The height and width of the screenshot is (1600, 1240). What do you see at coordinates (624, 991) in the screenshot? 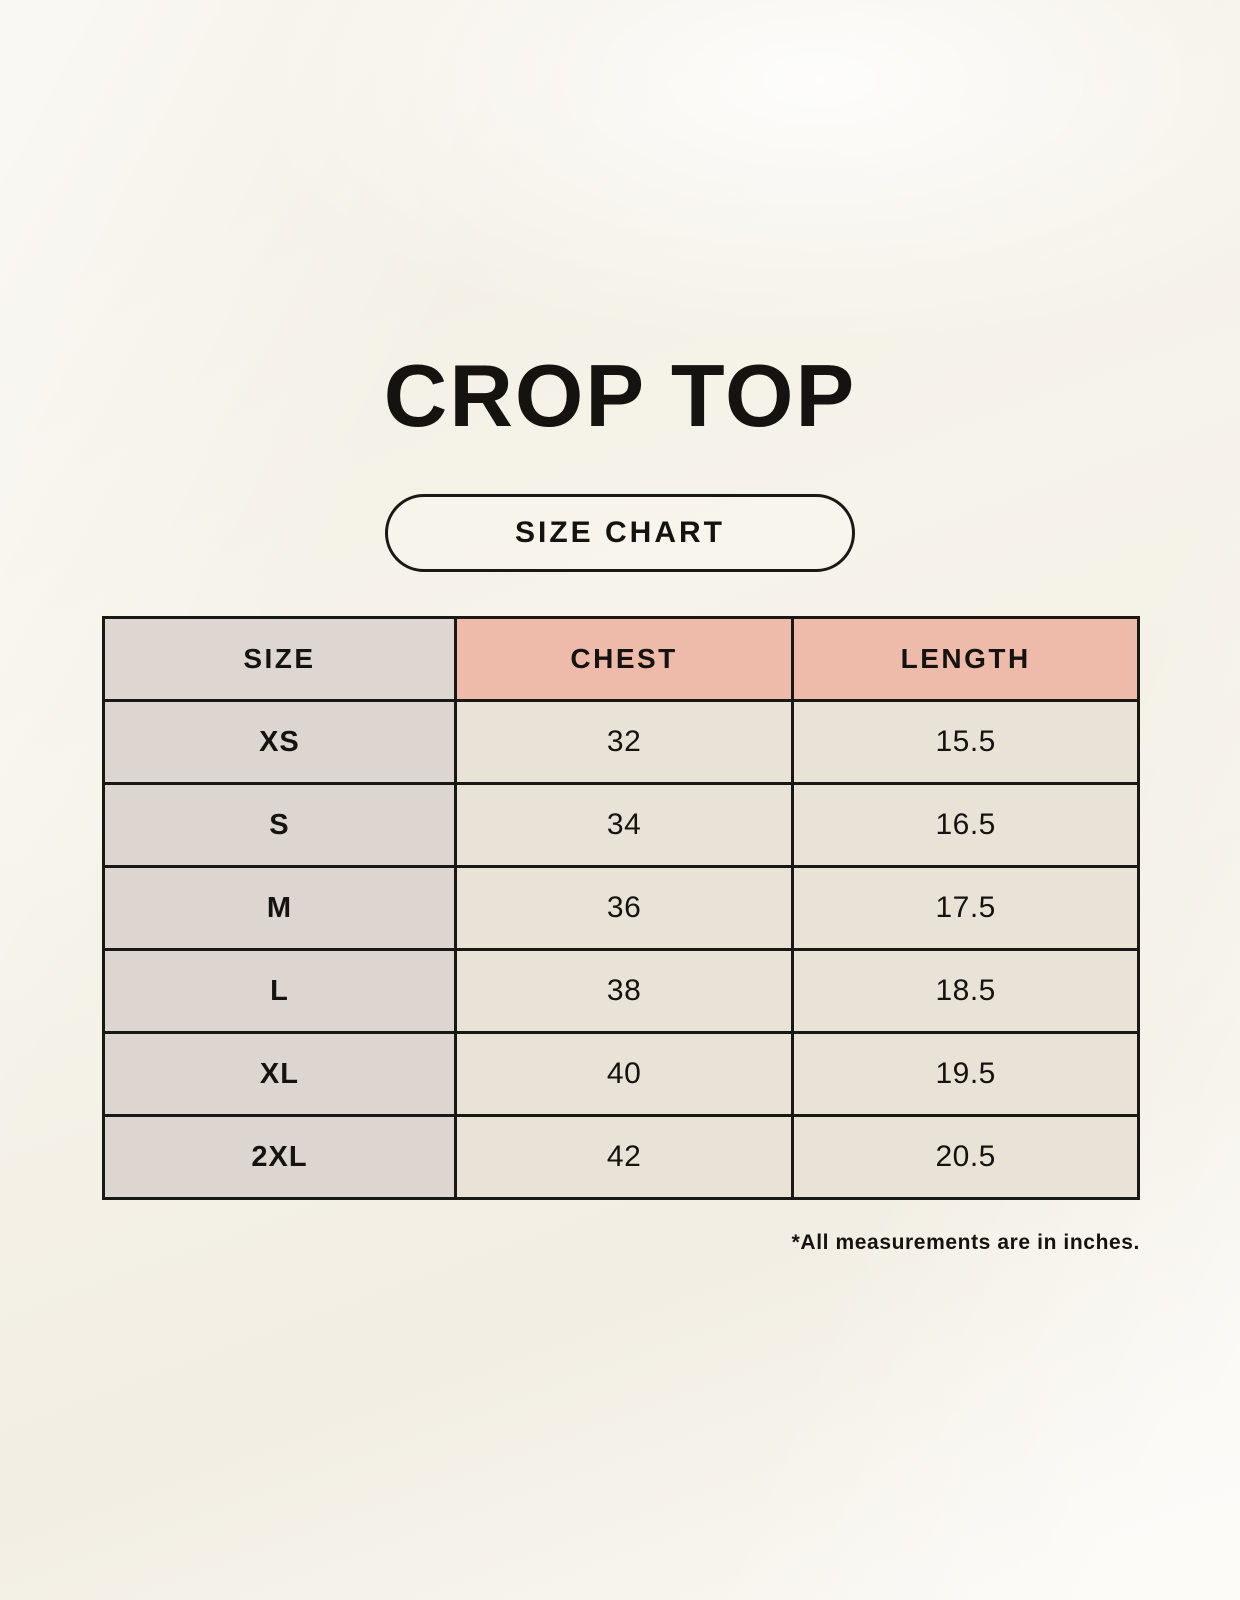
I see `chest-value: 38` at bounding box center [624, 991].